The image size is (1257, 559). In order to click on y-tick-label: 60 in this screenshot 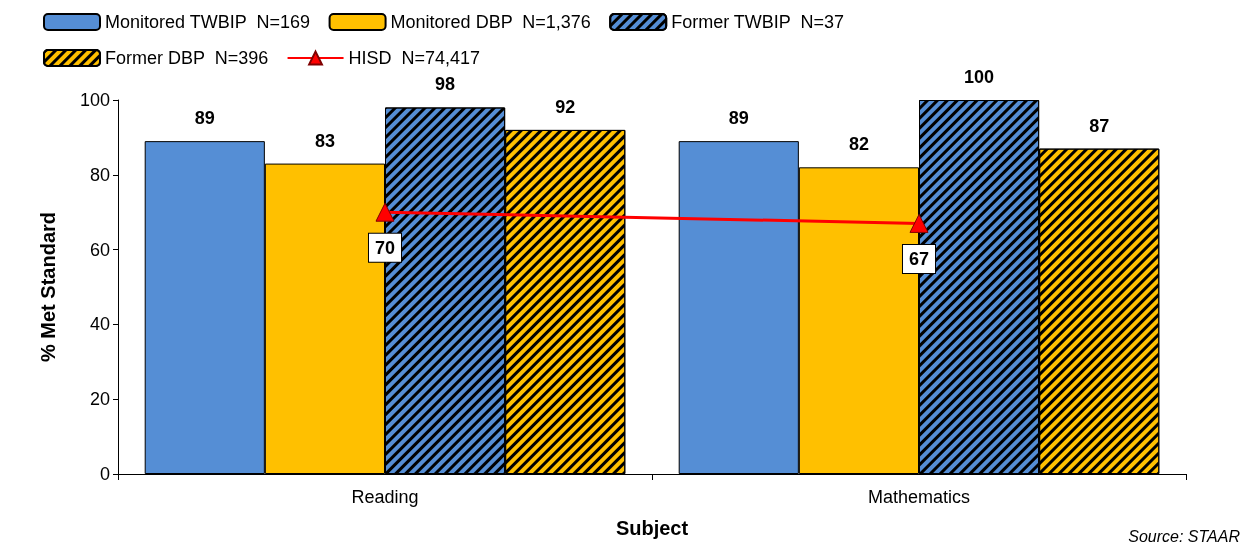, I will do `click(99, 249)`.